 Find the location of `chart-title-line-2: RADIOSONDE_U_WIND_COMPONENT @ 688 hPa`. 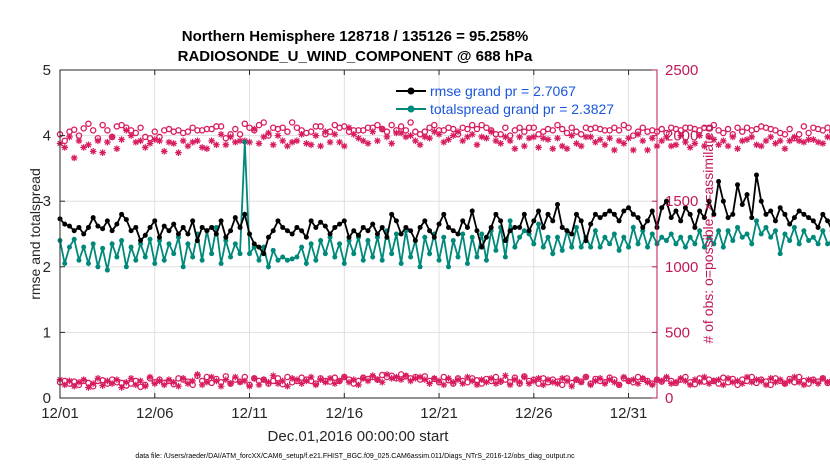

chart-title-line-2: RADIOSONDE_U_WIND_COMPONENT @ 688 hPa is located at coordinates (355, 56).